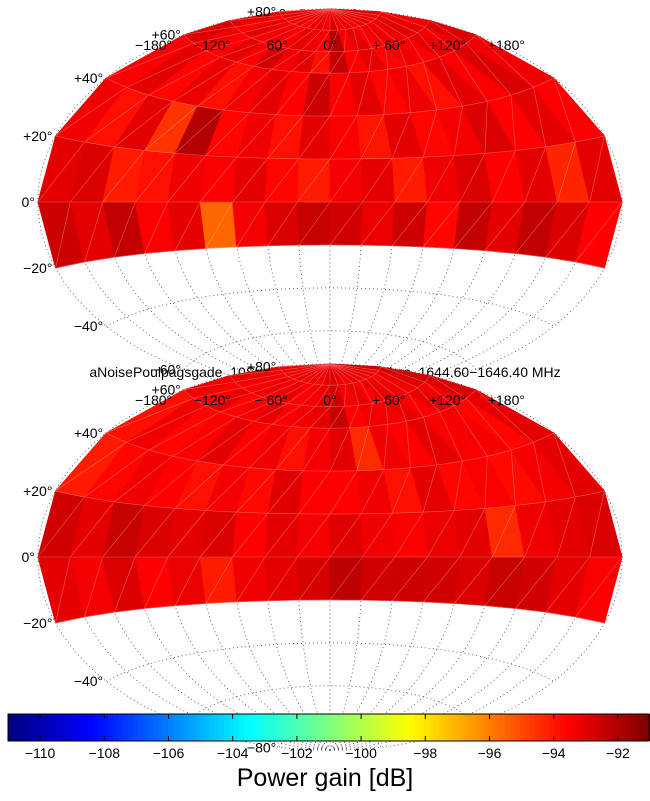  I want to click on latitude-label: +80°, so click(261, 367).